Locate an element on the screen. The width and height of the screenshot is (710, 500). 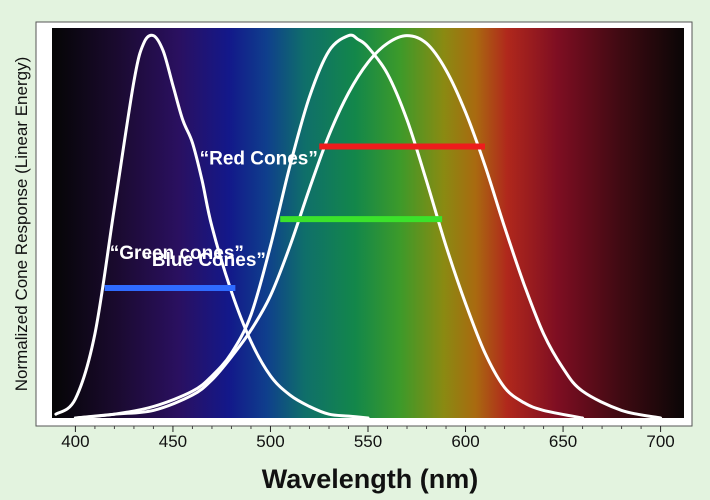
red-cones-label: “Red Cones” is located at coordinates (259, 159).